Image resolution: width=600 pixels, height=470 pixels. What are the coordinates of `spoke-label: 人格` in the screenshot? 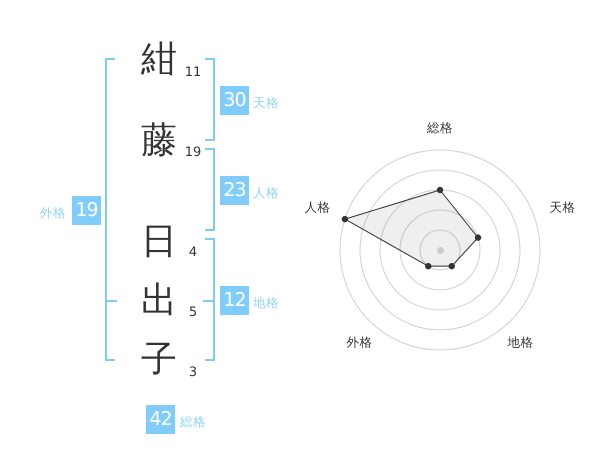 It's located at (317, 206).